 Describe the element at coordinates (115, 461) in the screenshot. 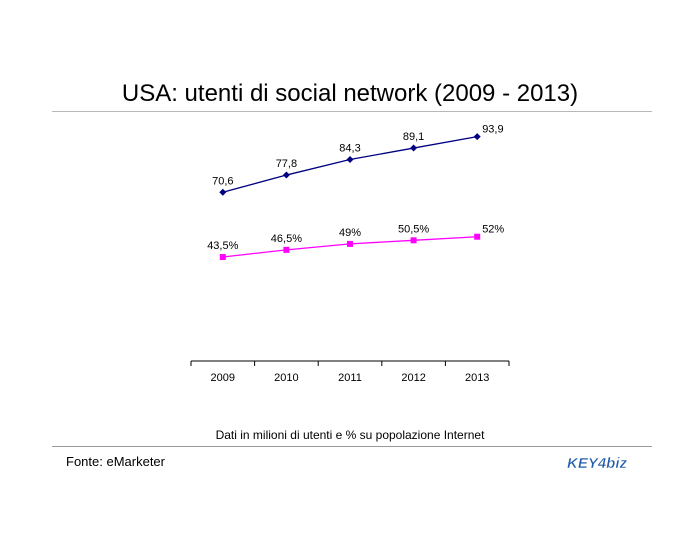

I see `source-note: Fonte: eMarketer` at that location.